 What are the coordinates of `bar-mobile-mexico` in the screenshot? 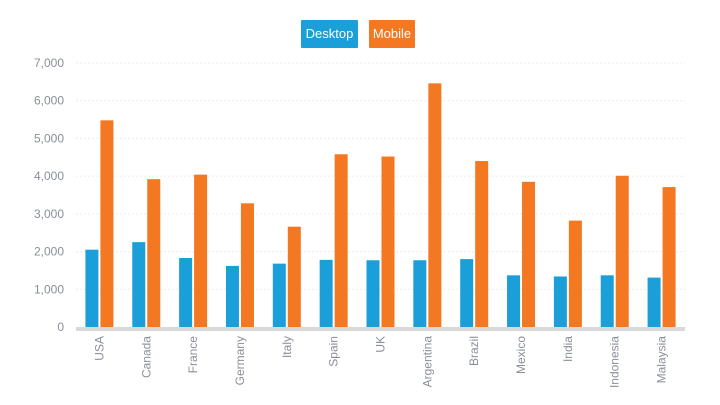 It's located at (529, 254).